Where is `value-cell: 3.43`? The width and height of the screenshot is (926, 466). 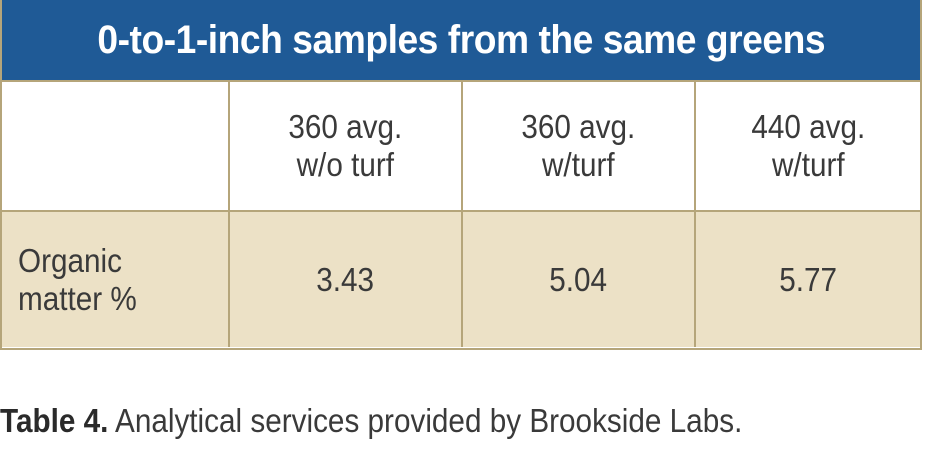
value-cell: 3.43 is located at coordinates (346, 279).